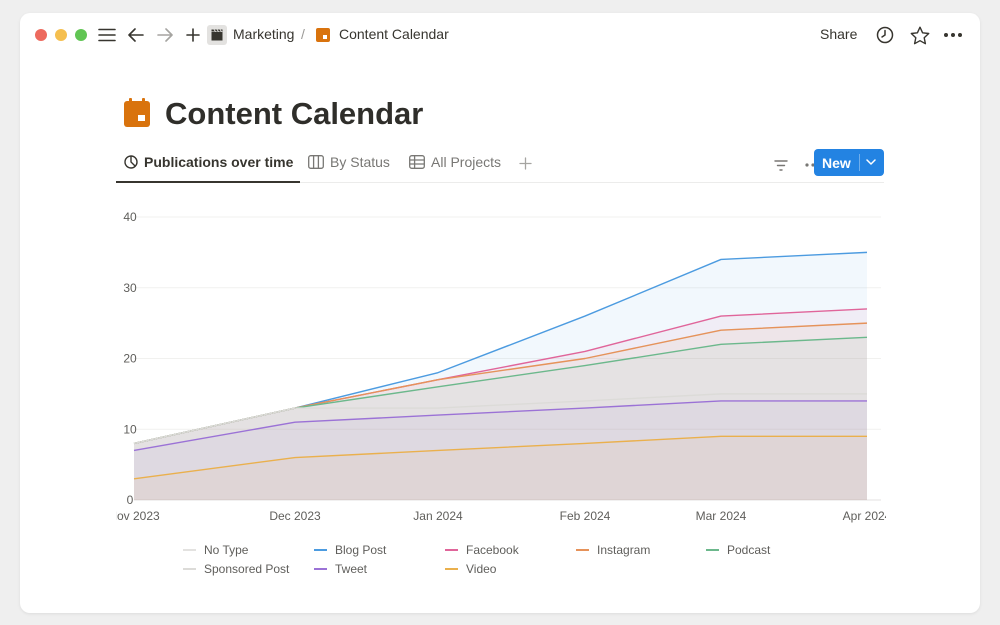 This screenshot has width=1000, height=625. I want to click on new-button: New, so click(849, 162).